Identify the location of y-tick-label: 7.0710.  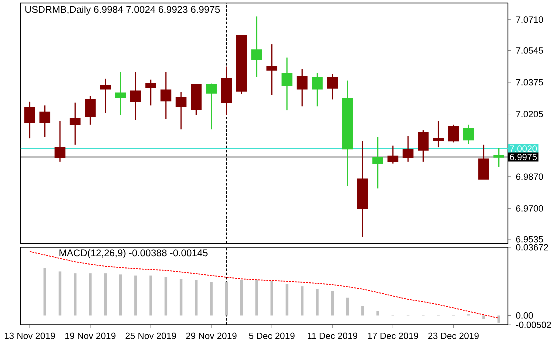
(530, 20).